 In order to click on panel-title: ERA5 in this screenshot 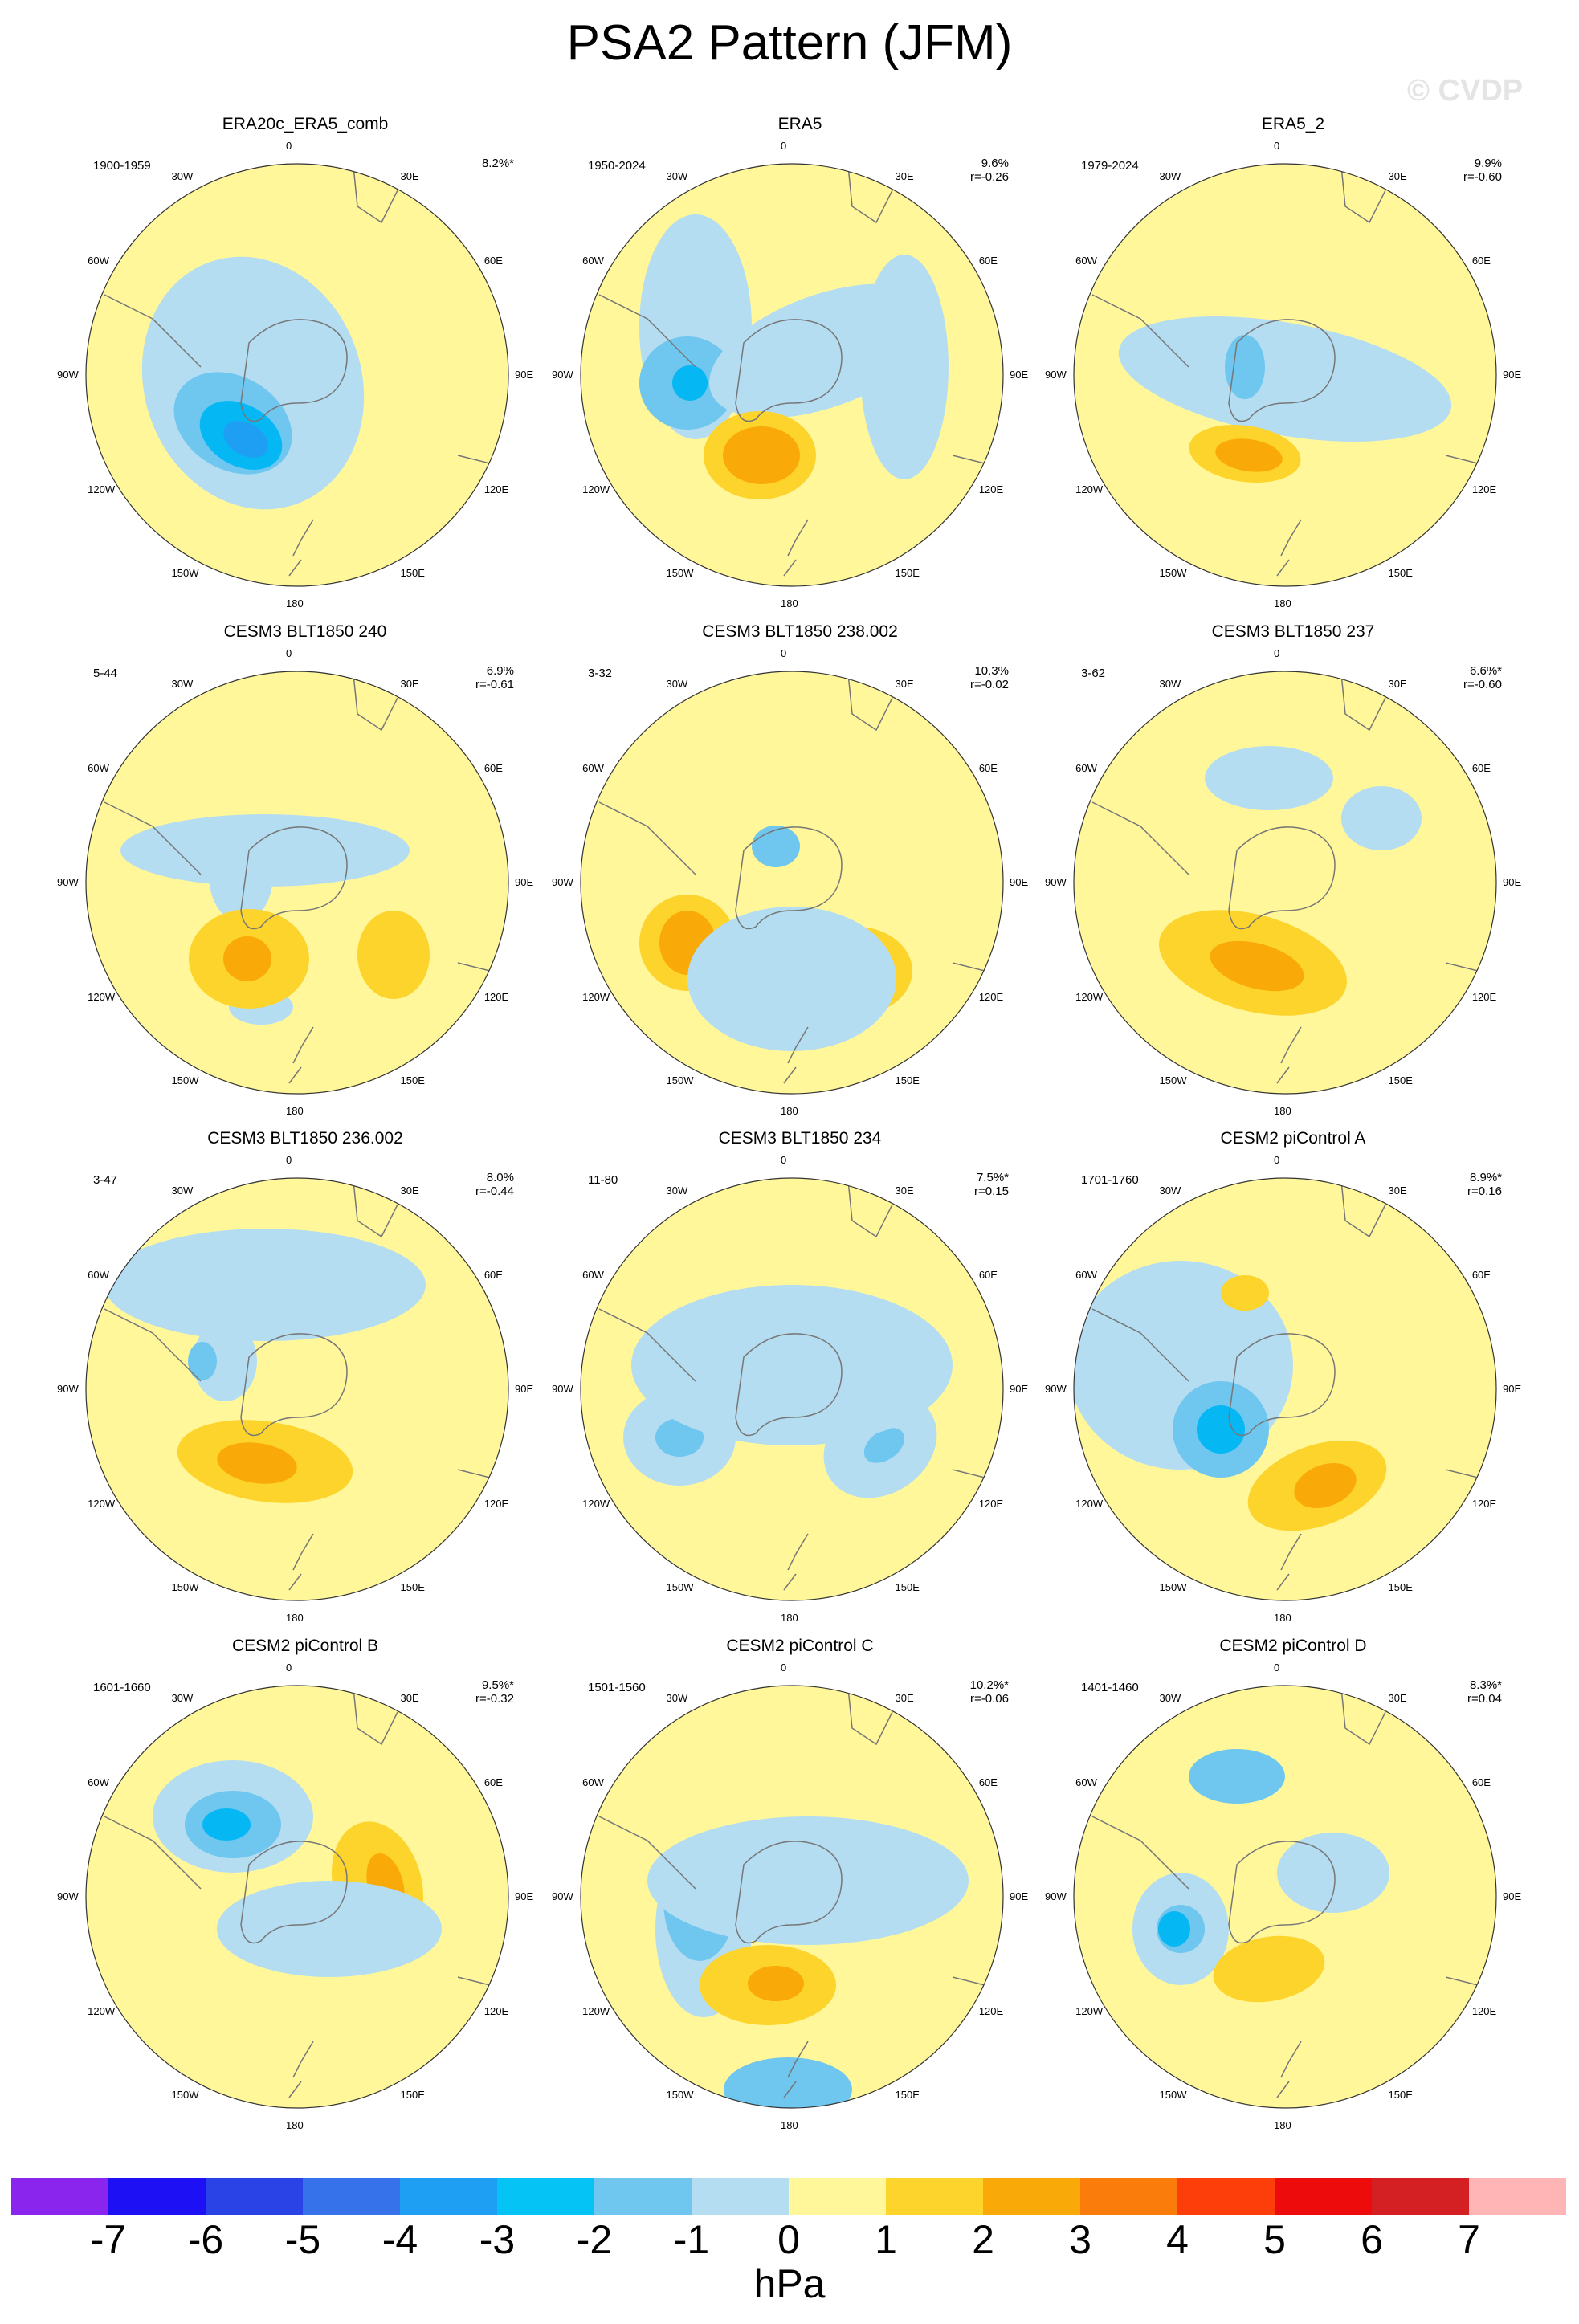, I will do `click(799, 124)`.